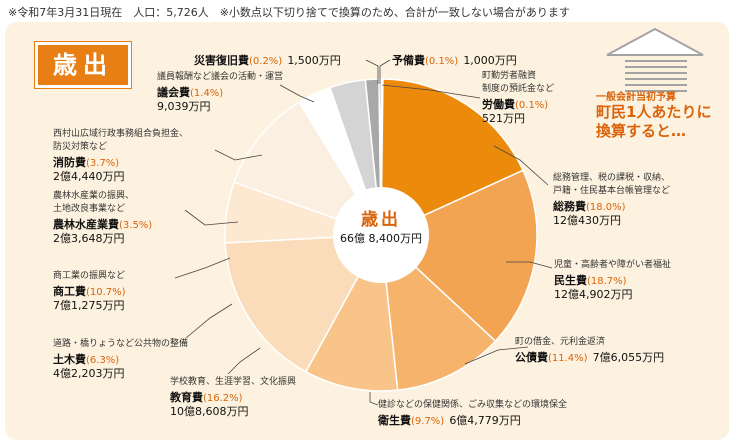 This screenshot has width=734, height=445. I want to click on leader-somu, so click(521, 165).